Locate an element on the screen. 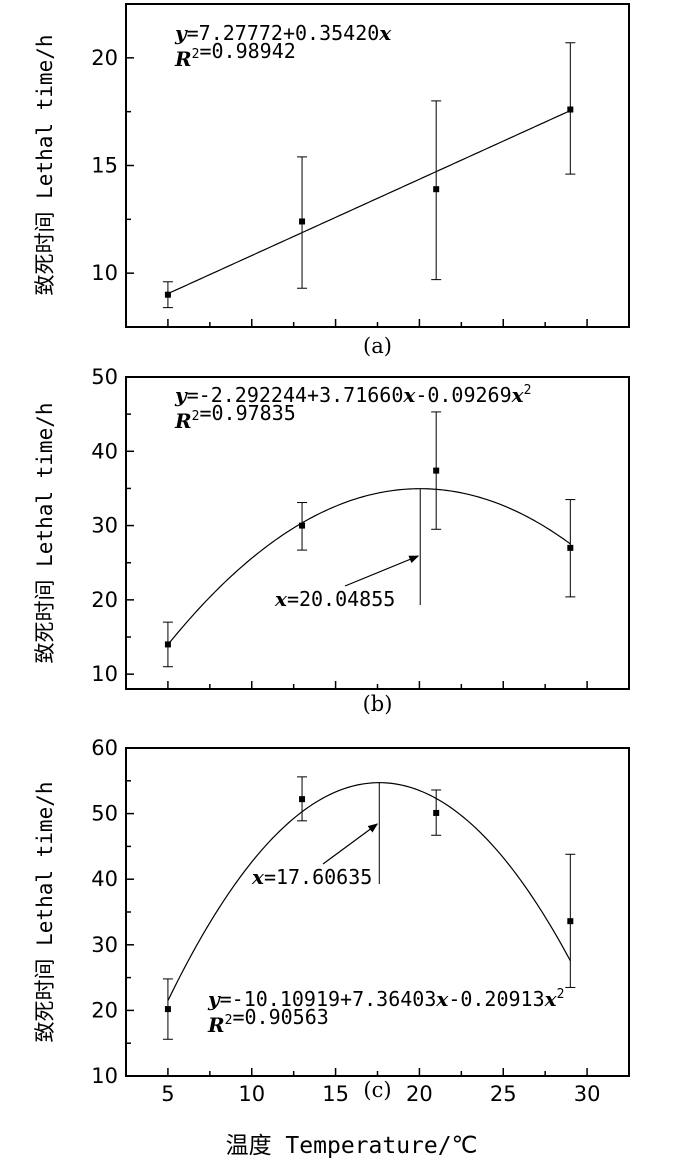  vertex-annotation: x=20.04855 is located at coordinates (334, 599).